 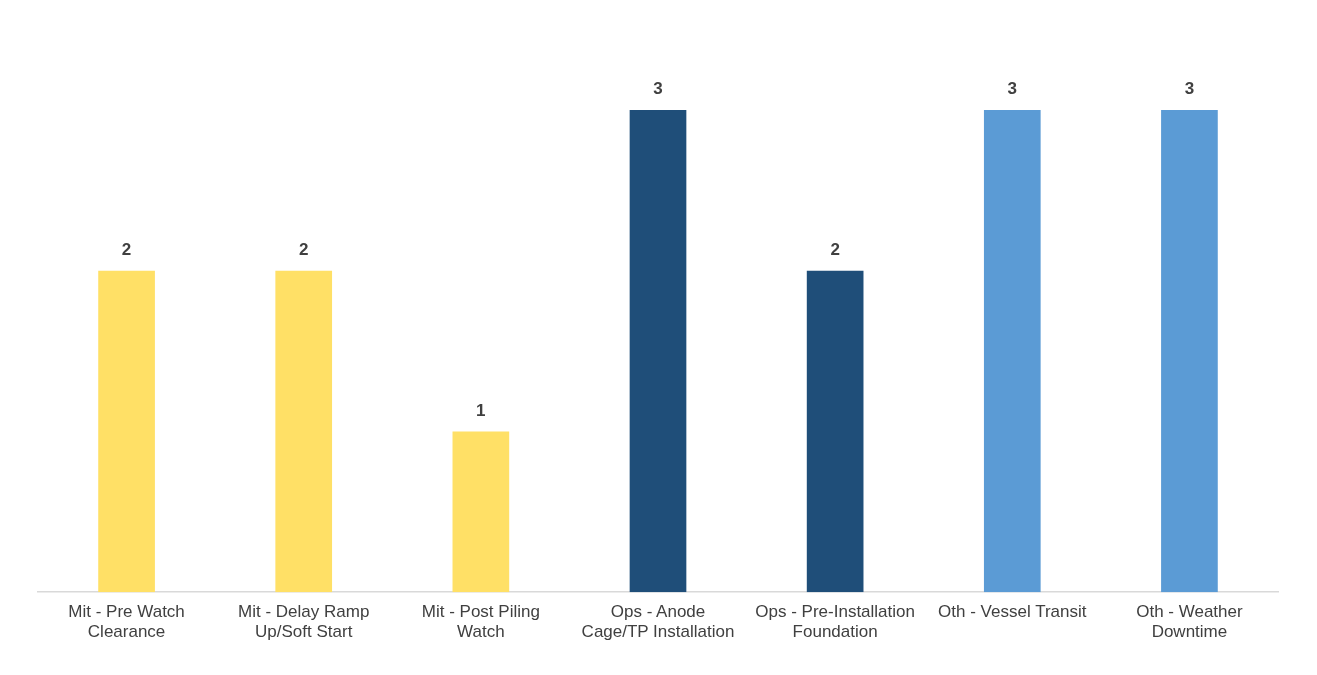 I want to click on x-tick-label: Oth - Vessel Transit, so click(x=1012, y=612).